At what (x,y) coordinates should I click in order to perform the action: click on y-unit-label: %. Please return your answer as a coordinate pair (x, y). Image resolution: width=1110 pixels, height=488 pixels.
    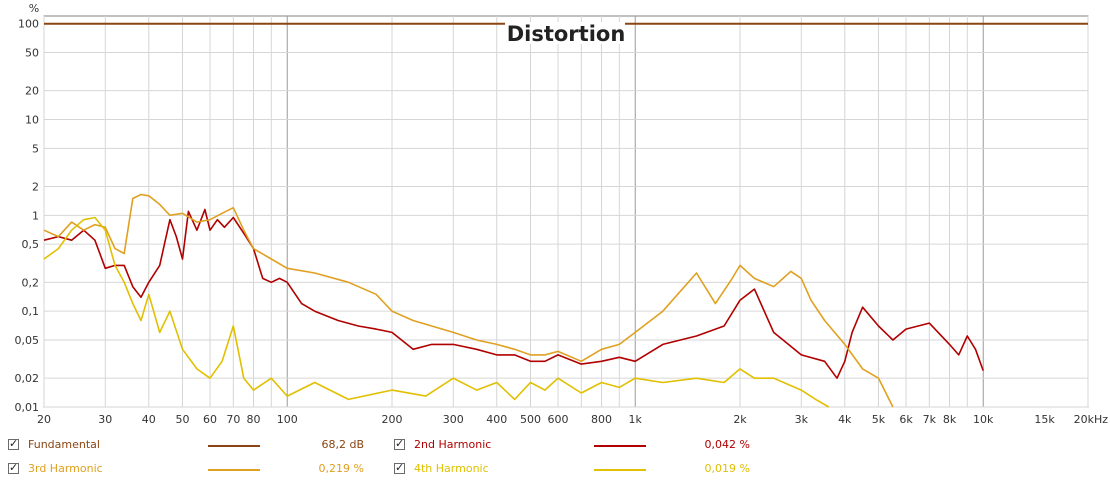
    Looking at the image, I should click on (34, 8).